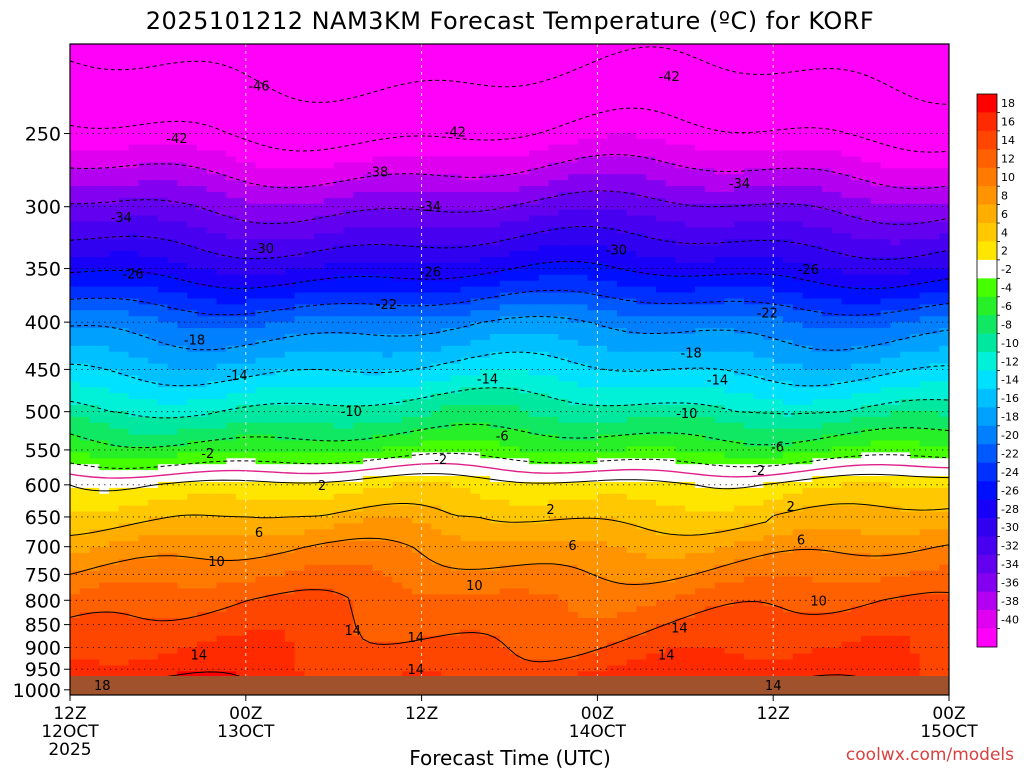 This screenshot has height=768, width=1024. I want to click on y-tick-label: 300, so click(43, 208).